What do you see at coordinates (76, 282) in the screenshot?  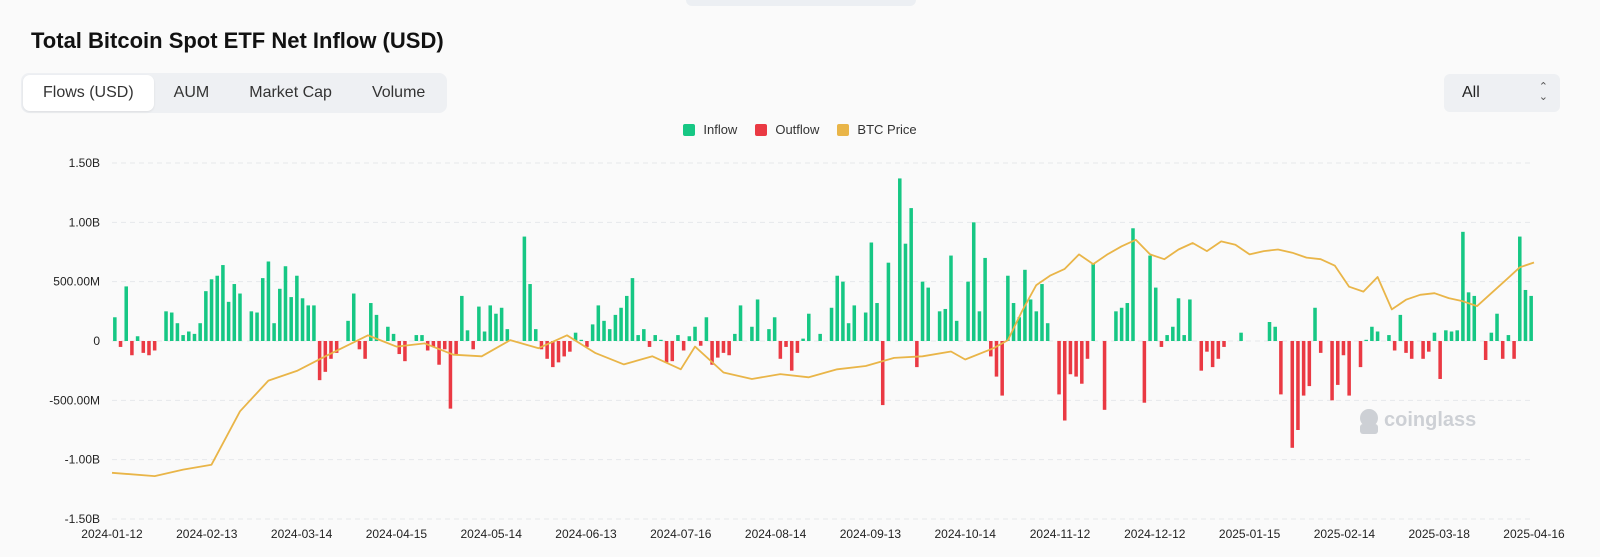 I see `y-tick-label: 500.00M` at bounding box center [76, 282].